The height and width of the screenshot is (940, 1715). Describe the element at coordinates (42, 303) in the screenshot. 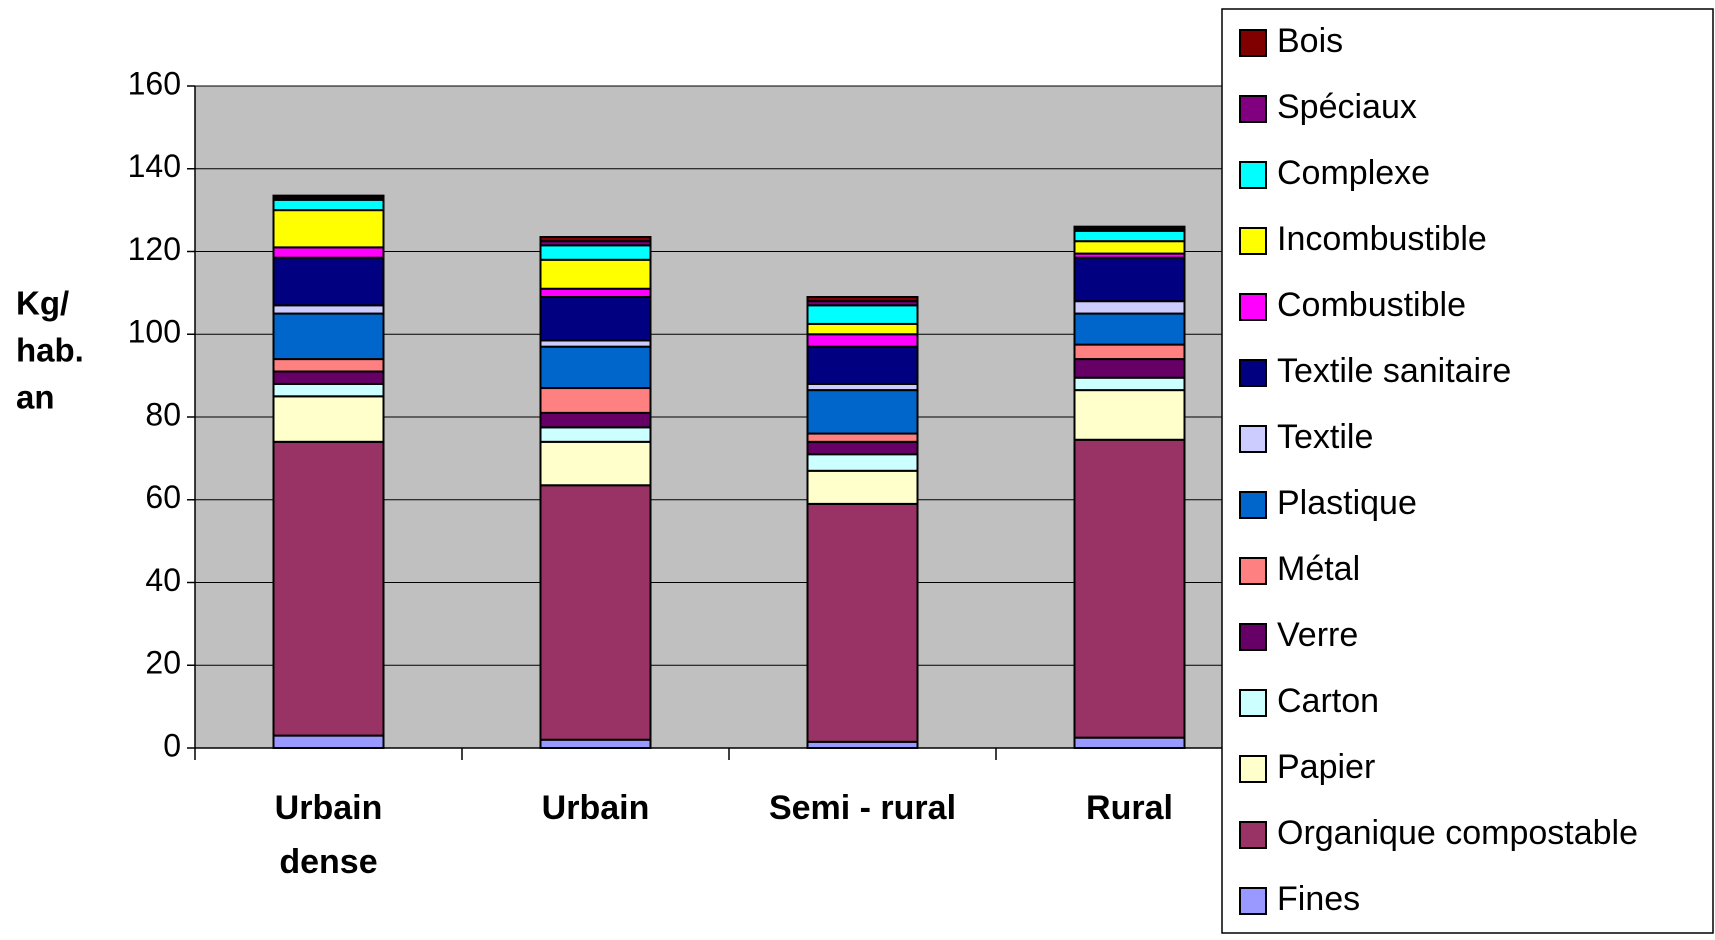

I see `y-axis-label: Kg/` at that location.